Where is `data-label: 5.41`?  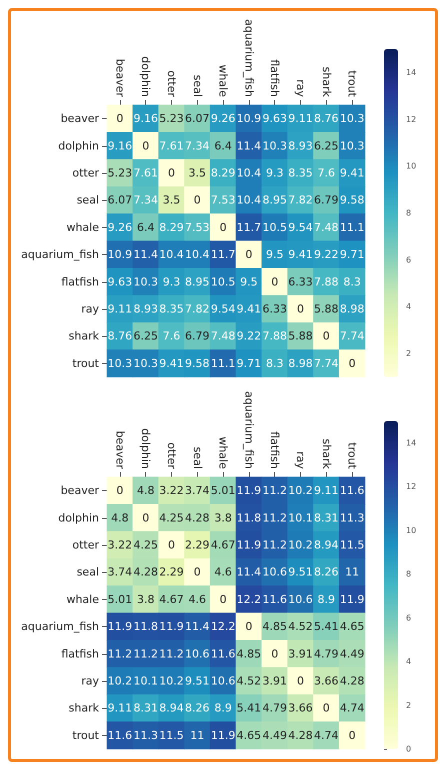 data-label: 5.41 is located at coordinates (326, 627).